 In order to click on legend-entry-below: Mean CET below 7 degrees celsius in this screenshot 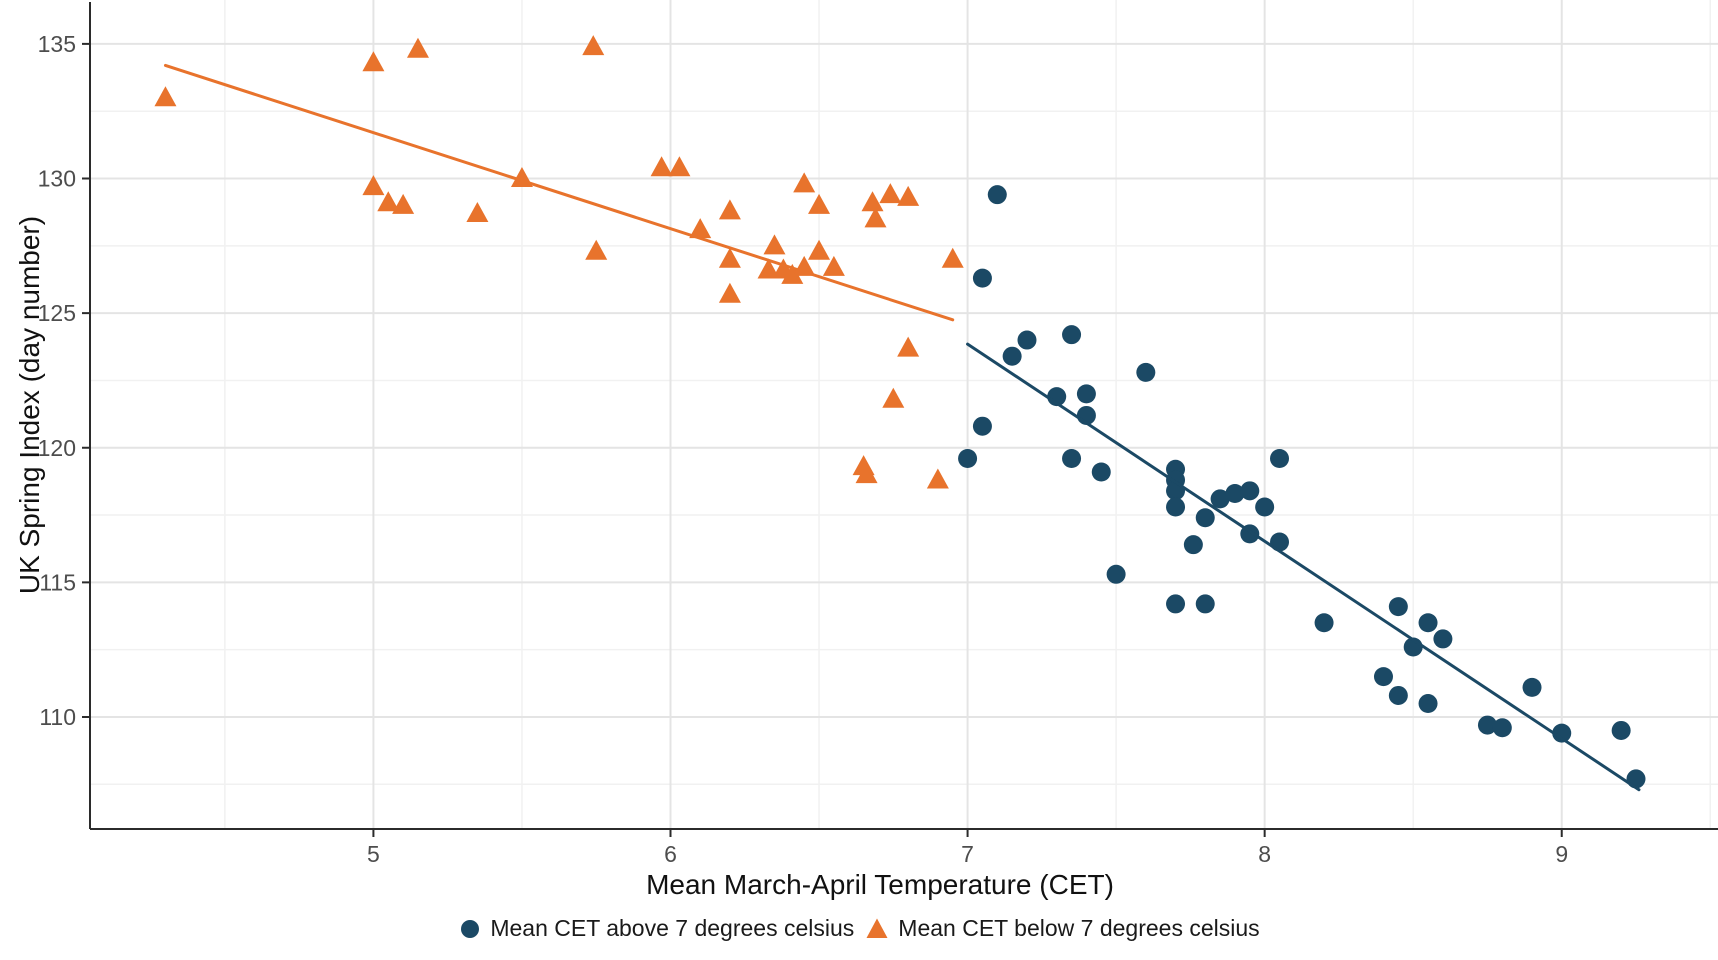, I will do `click(1062, 928)`.